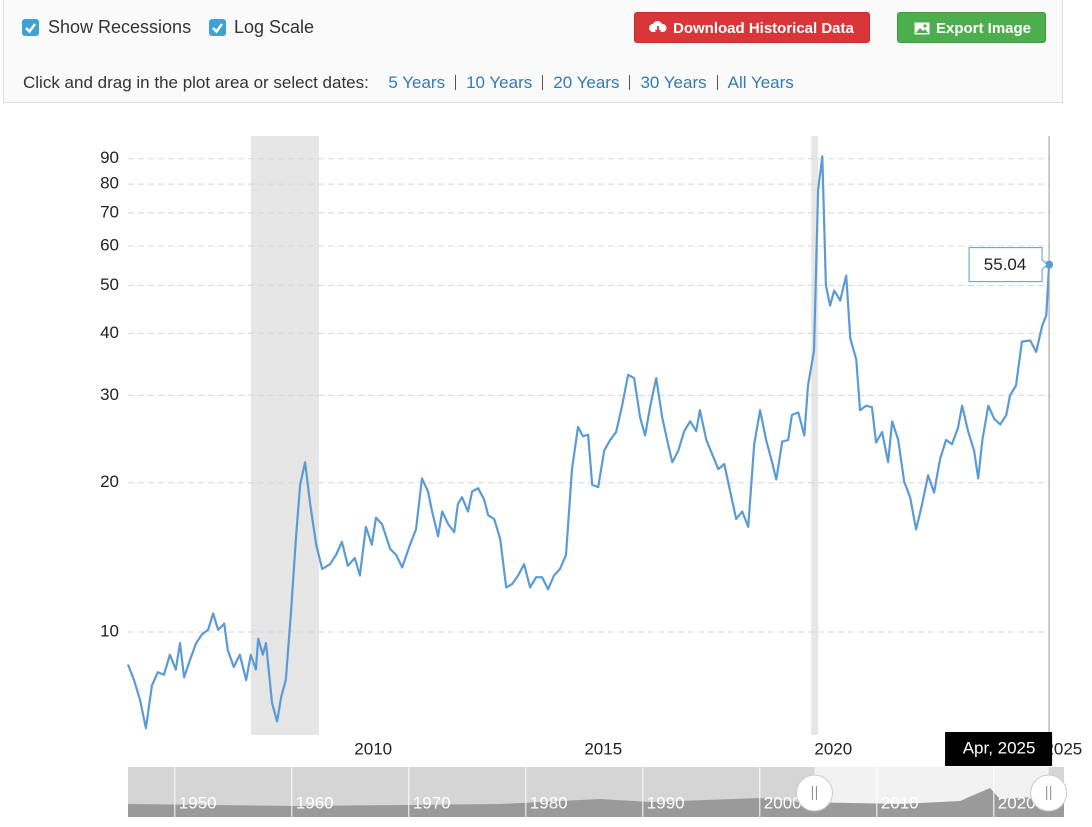 The height and width of the screenshot is (827, 1092). Describe the element at coordinates (109, 183) in the screenshot. I see `y-tick-label: 80` at that location.